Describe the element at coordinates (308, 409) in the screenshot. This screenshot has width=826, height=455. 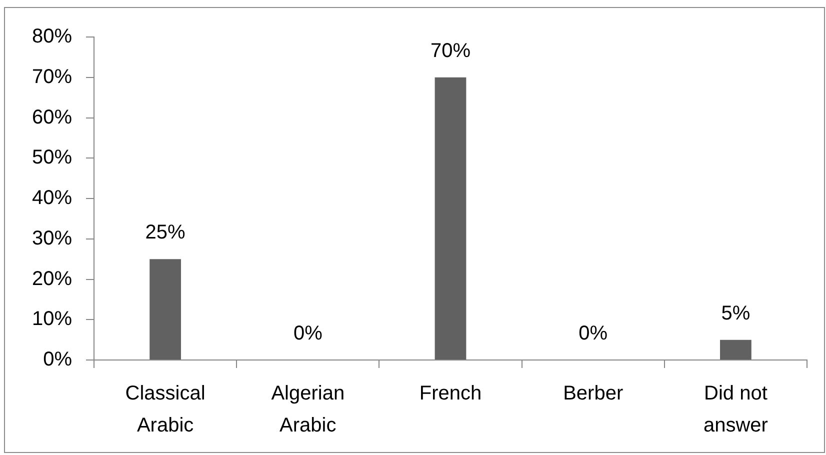
I see `x-tick-label: Algerian Arabic` at that location.